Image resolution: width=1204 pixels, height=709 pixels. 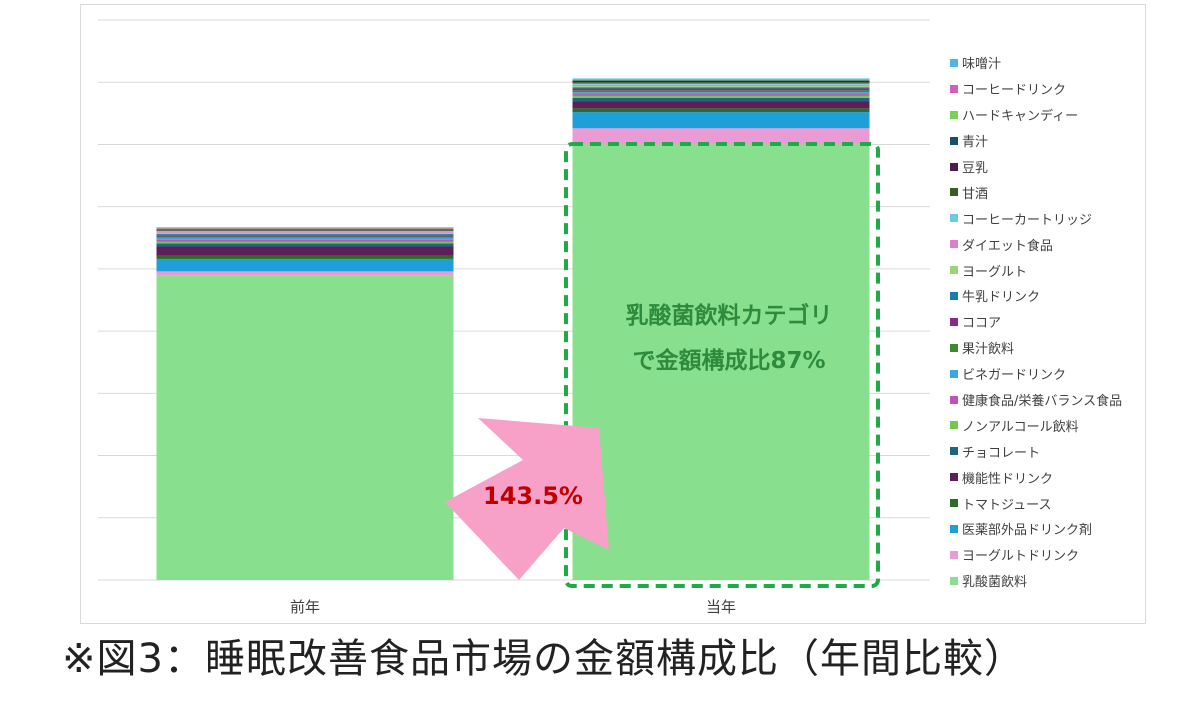 What do you see at coordinates (982, 324) in the screenshot?
I see `legend-label: ココア` at bounding box center [982, 324].